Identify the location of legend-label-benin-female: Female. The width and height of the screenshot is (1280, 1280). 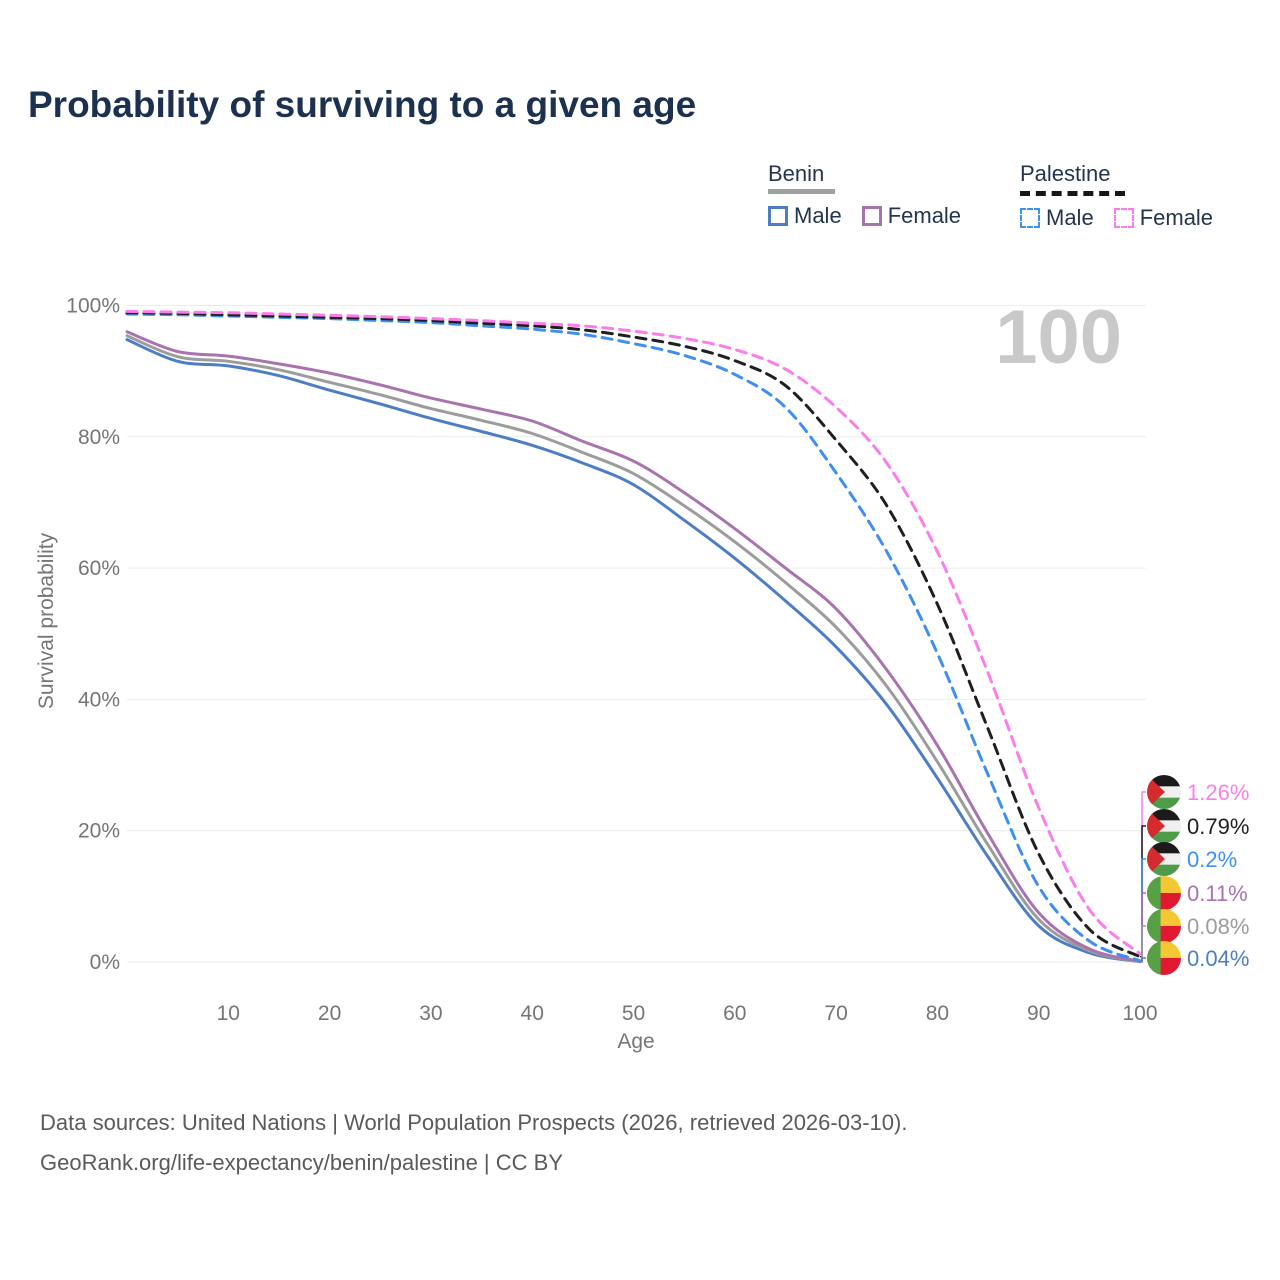
(924, 216).